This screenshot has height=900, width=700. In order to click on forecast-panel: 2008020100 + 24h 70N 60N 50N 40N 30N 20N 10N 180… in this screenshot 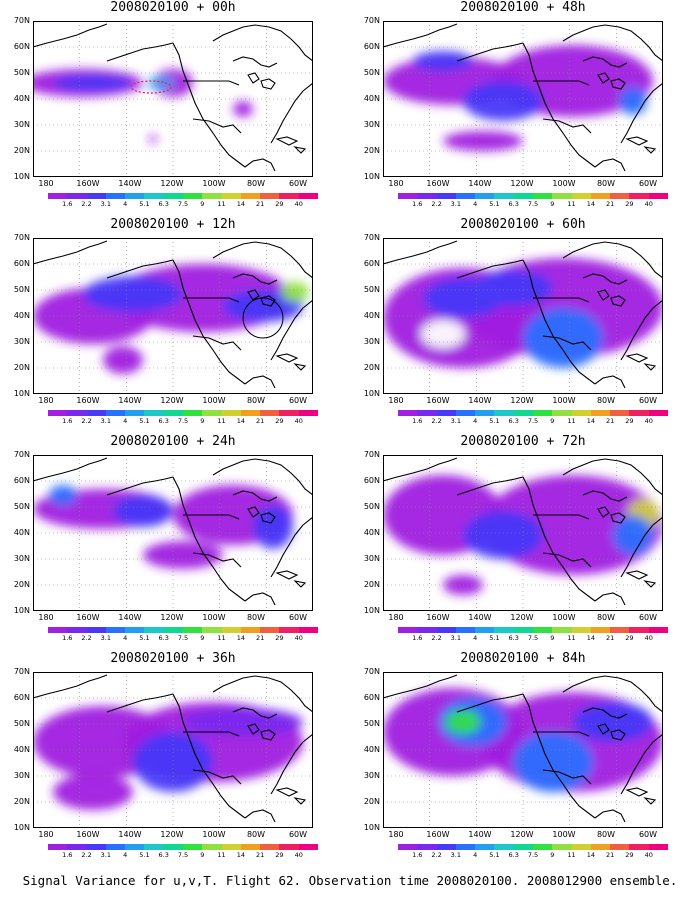, I will do `click(170, 541)`.